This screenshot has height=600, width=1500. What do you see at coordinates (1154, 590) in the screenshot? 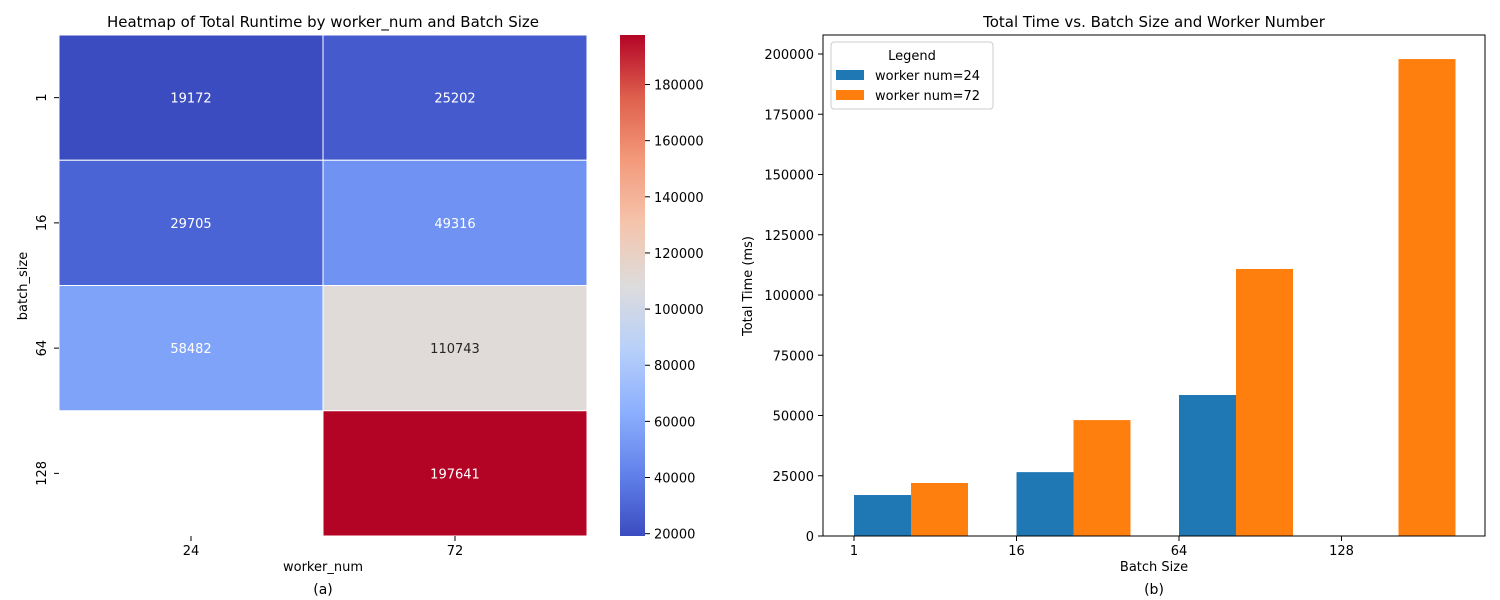
I see `bar-caption: (b)` at bounding box center [1154, 590].